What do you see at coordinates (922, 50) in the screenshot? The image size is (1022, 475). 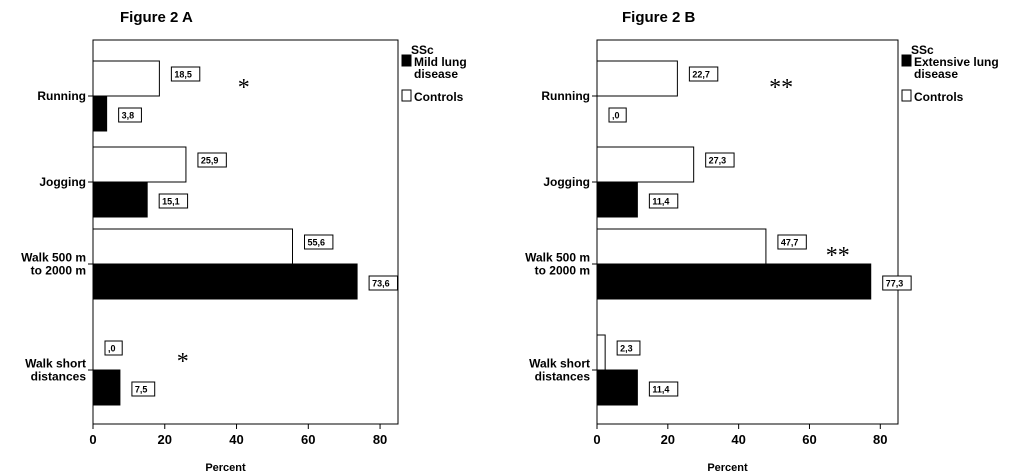 I see `panel-b-legend-ssc-label-line-0: SSc` at bounding box center [922, 50].